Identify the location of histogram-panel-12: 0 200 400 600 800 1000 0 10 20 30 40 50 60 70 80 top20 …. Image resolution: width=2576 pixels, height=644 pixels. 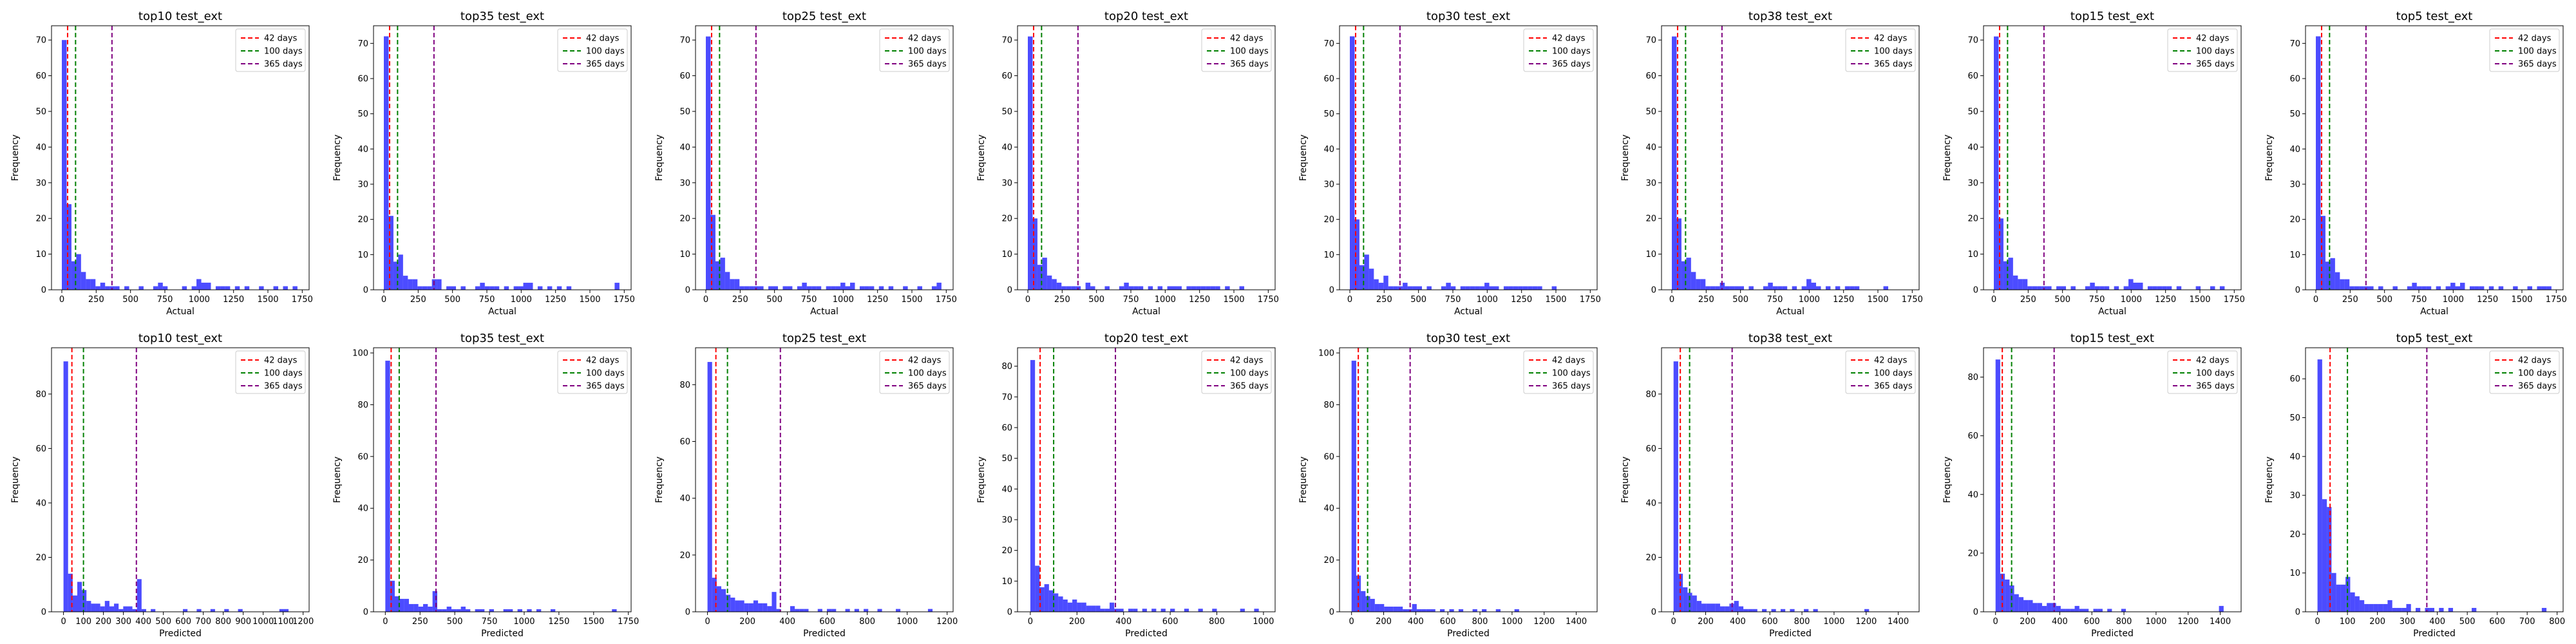
(1126, 485).